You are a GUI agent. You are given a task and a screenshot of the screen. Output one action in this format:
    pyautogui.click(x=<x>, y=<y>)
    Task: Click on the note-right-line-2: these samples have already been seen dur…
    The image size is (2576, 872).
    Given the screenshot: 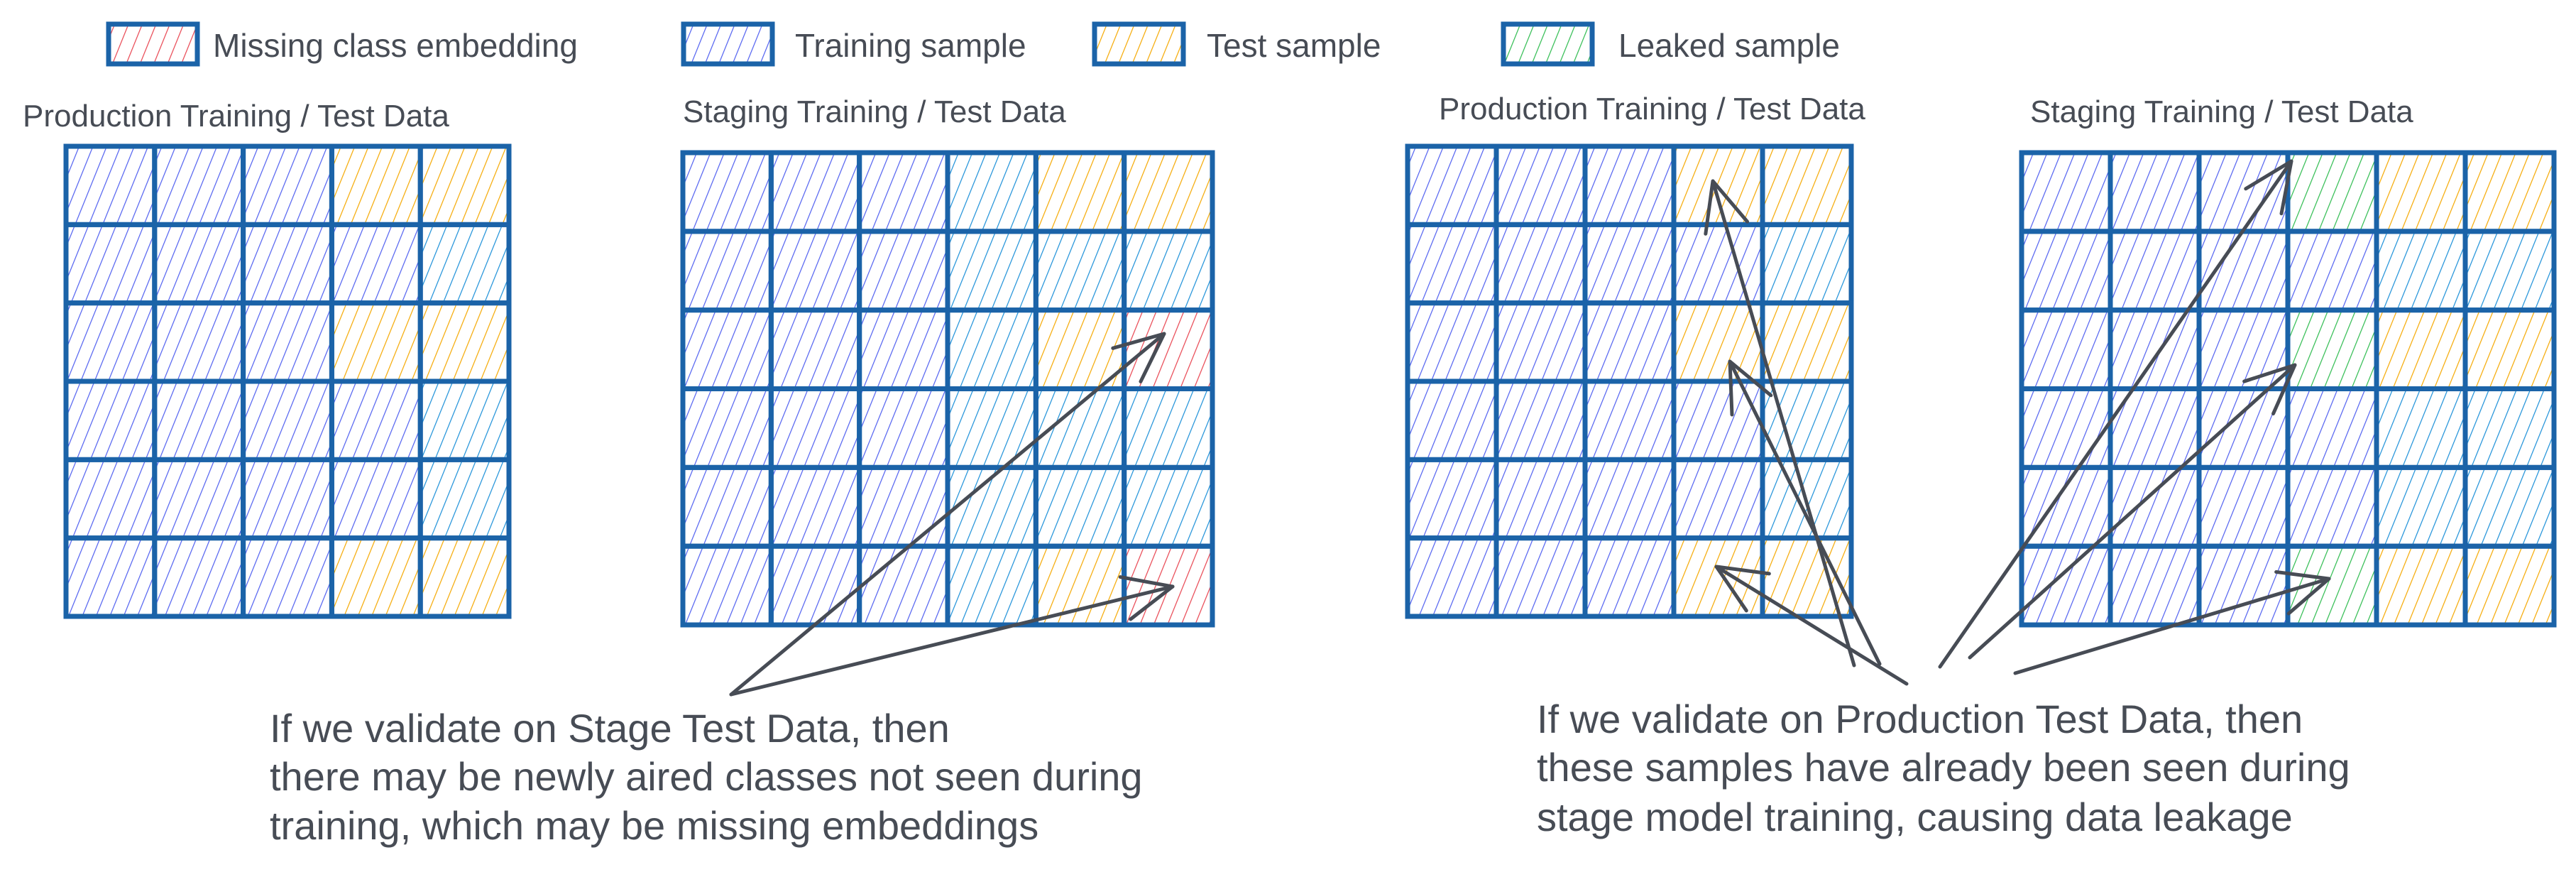 What is the action you would take?
    pyautogui.click(x=1943, y=767)
    